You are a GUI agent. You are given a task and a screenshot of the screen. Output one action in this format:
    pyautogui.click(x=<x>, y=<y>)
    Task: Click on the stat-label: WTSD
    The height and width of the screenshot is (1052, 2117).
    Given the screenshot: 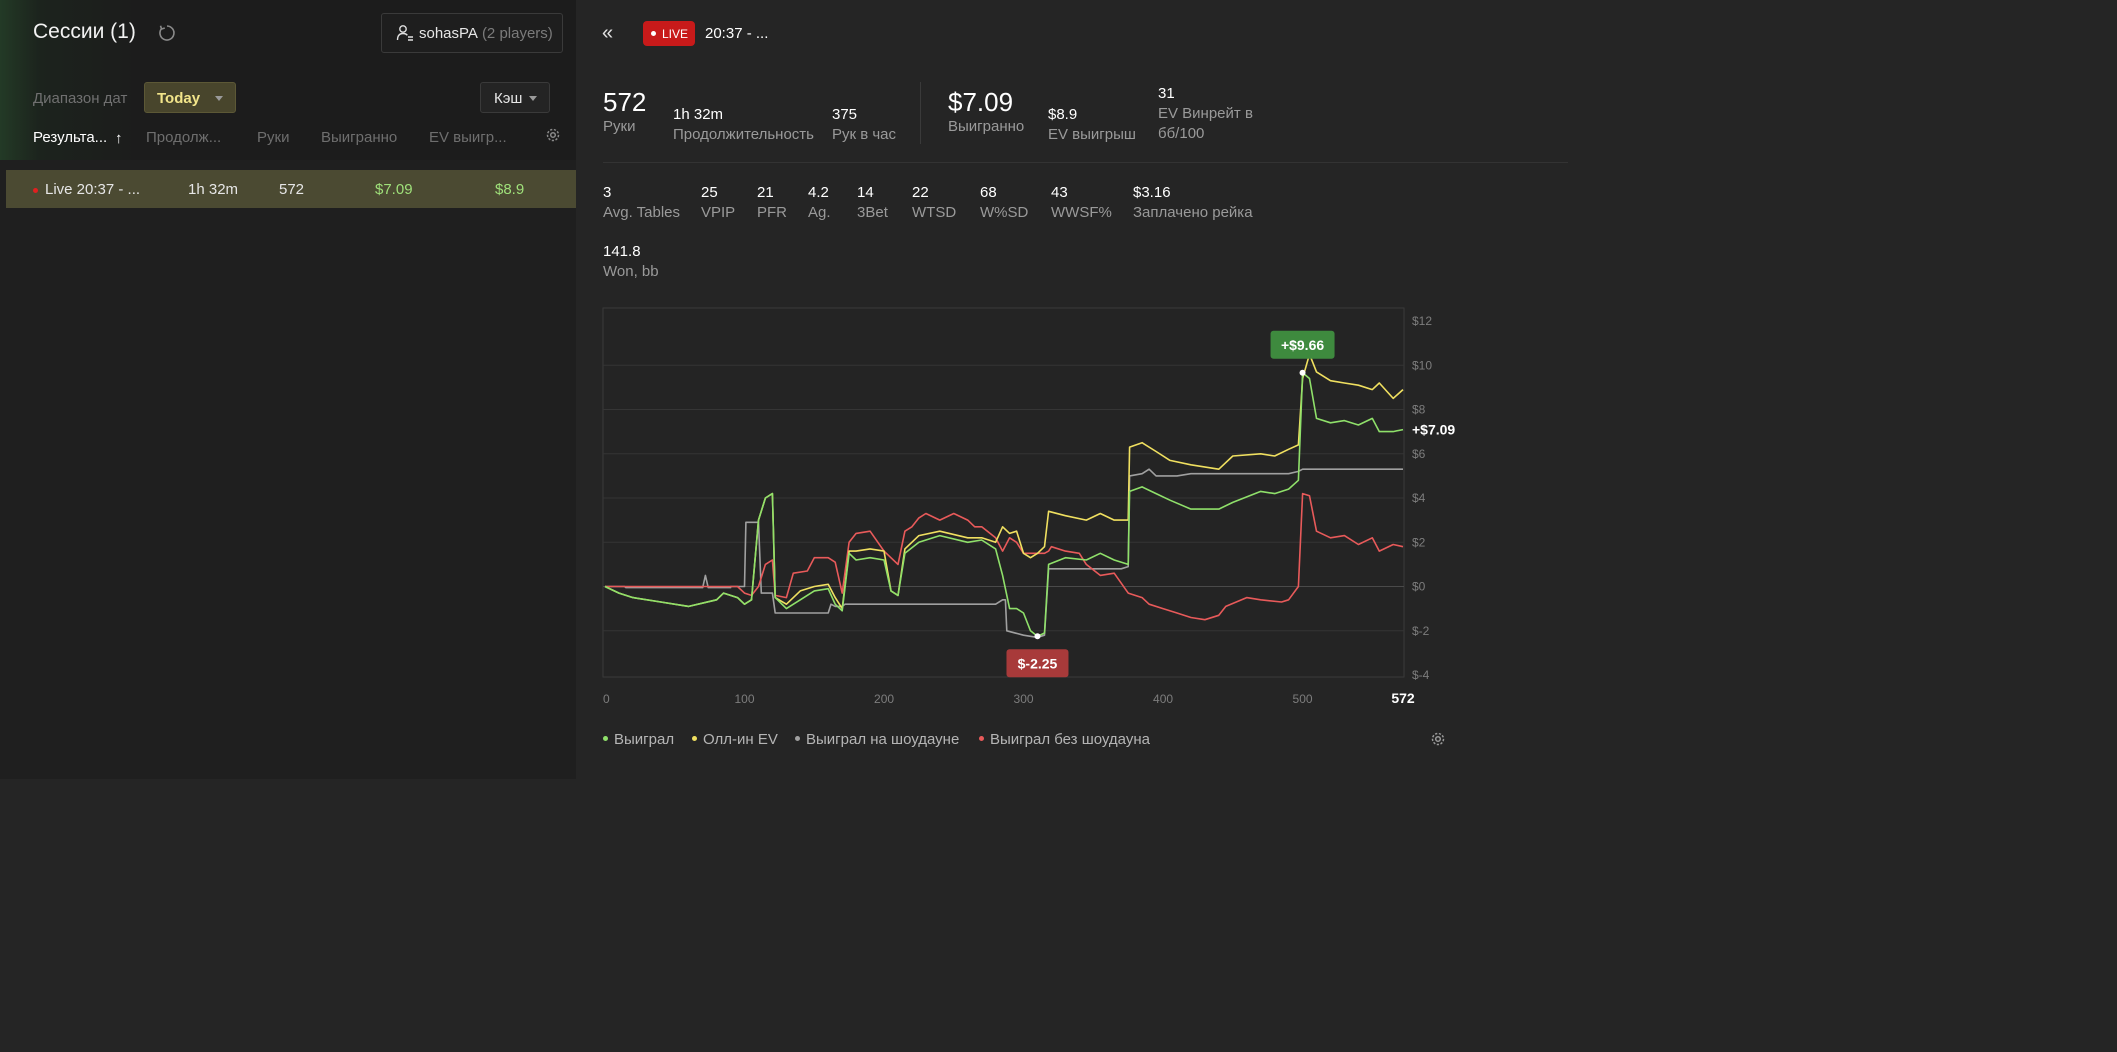 What is the action you would take?
    pyautogui.click(x=934, y=212)
    